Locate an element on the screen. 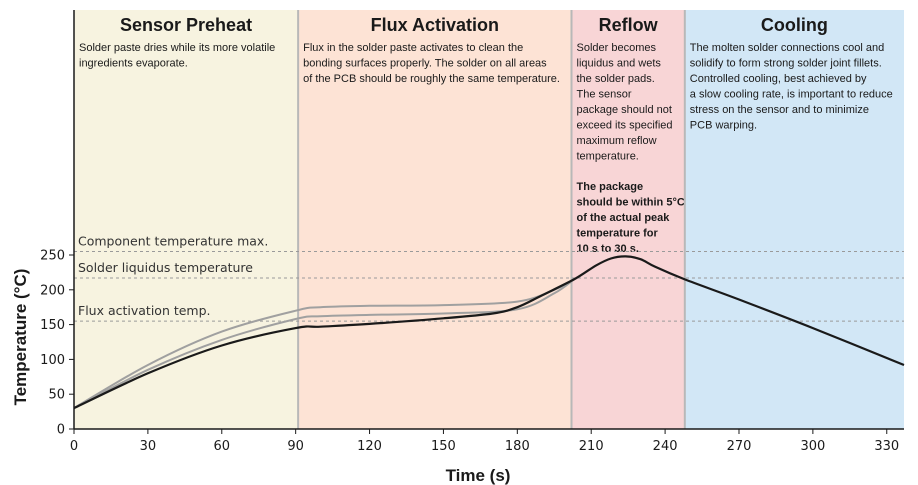 The height and width of the screenshot is (485, 918). y-axis-title: Temperature (°C) is located at coordinates (20, 337).